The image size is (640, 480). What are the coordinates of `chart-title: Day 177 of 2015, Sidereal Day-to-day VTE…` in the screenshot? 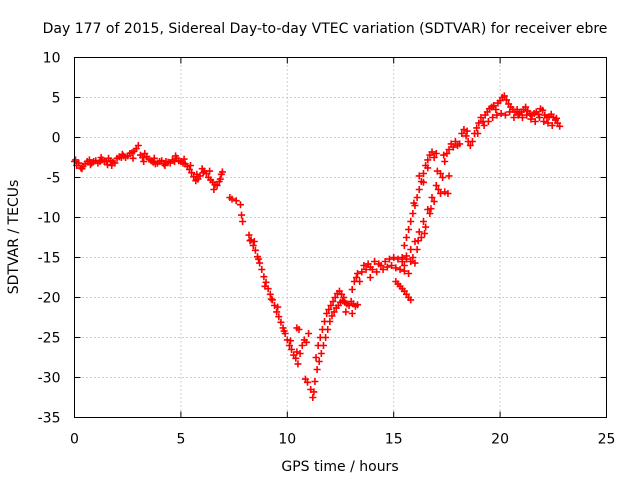 It's located at (325, 29).